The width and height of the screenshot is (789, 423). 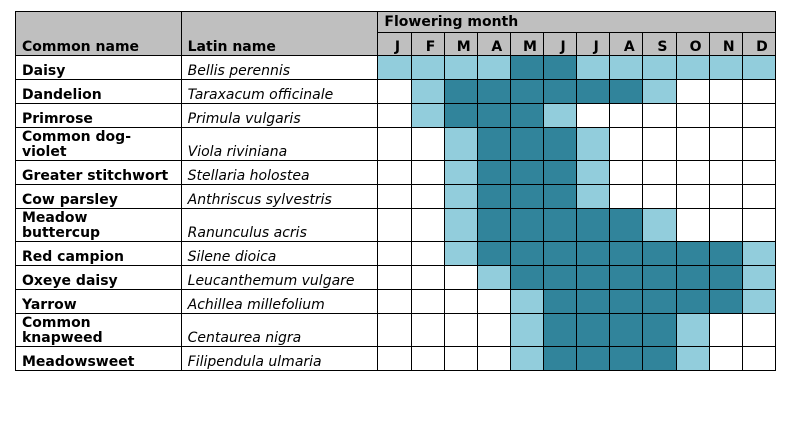 I want to click on table-row: Primrose Primula vulgaris, so click(x=396, y=115).